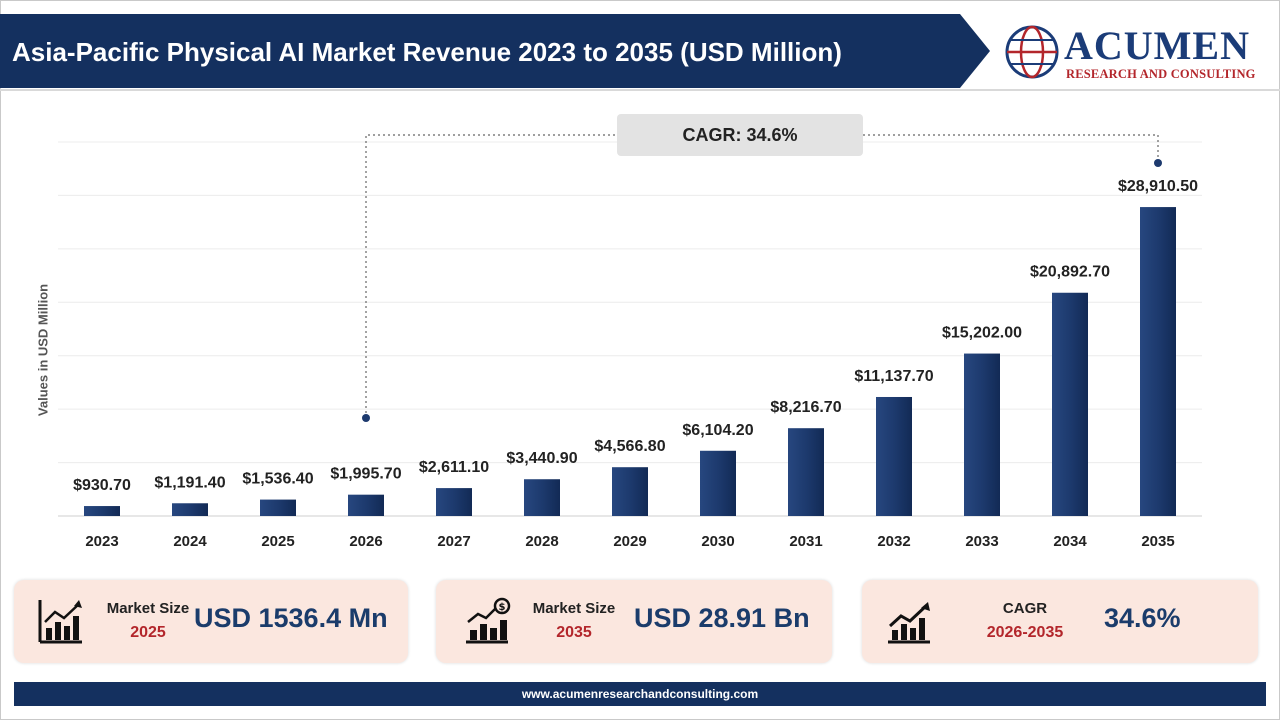 The width and height of the screenshot is (1280, 720). Describe the element at coordinates (1032, 52) in the screenshot. I see `globe-logo-icon` at that location.